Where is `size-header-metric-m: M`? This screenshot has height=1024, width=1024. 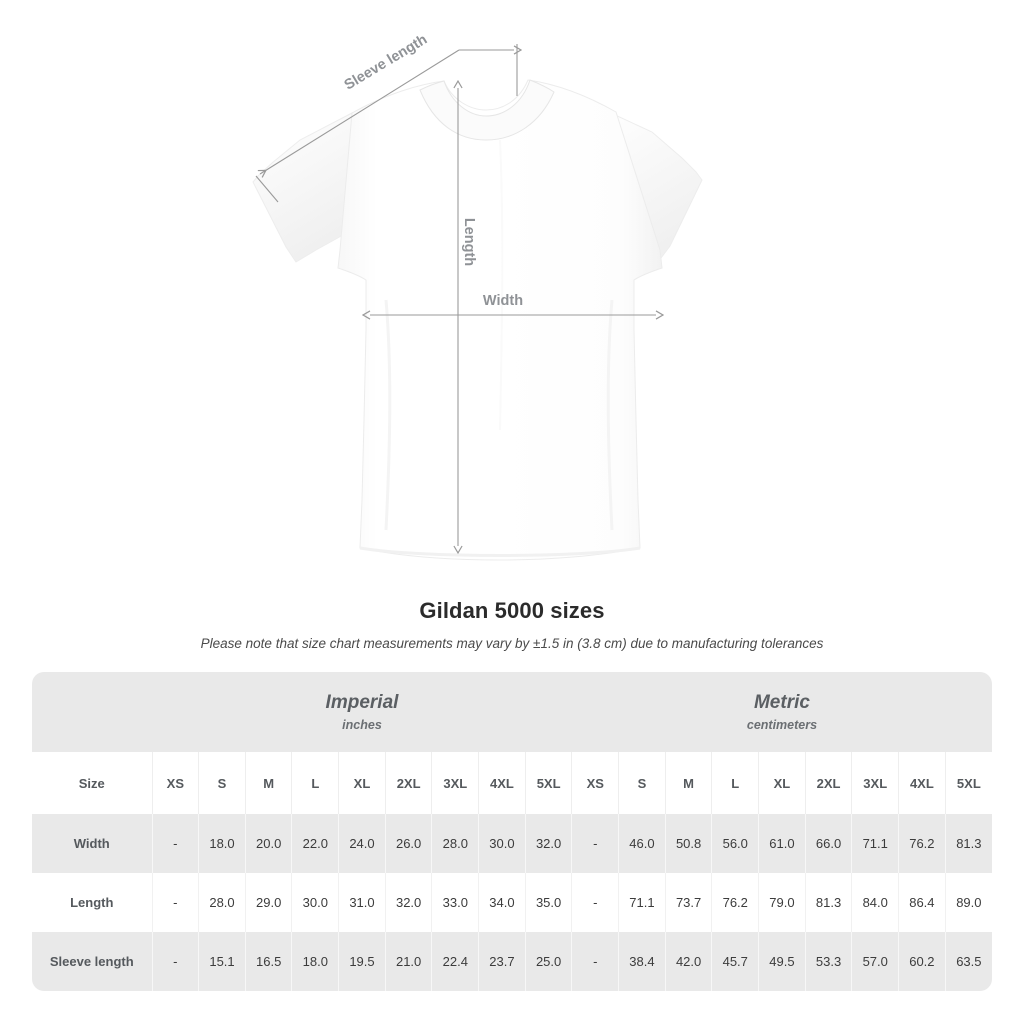
size-header-metric-m: M is located at coordinates (688, 783).